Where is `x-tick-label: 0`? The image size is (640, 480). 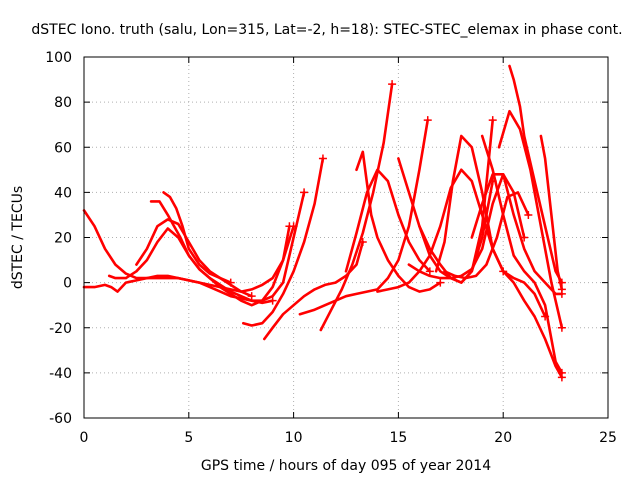 x-tick-label: 0 is located at coordinates (84, 438).